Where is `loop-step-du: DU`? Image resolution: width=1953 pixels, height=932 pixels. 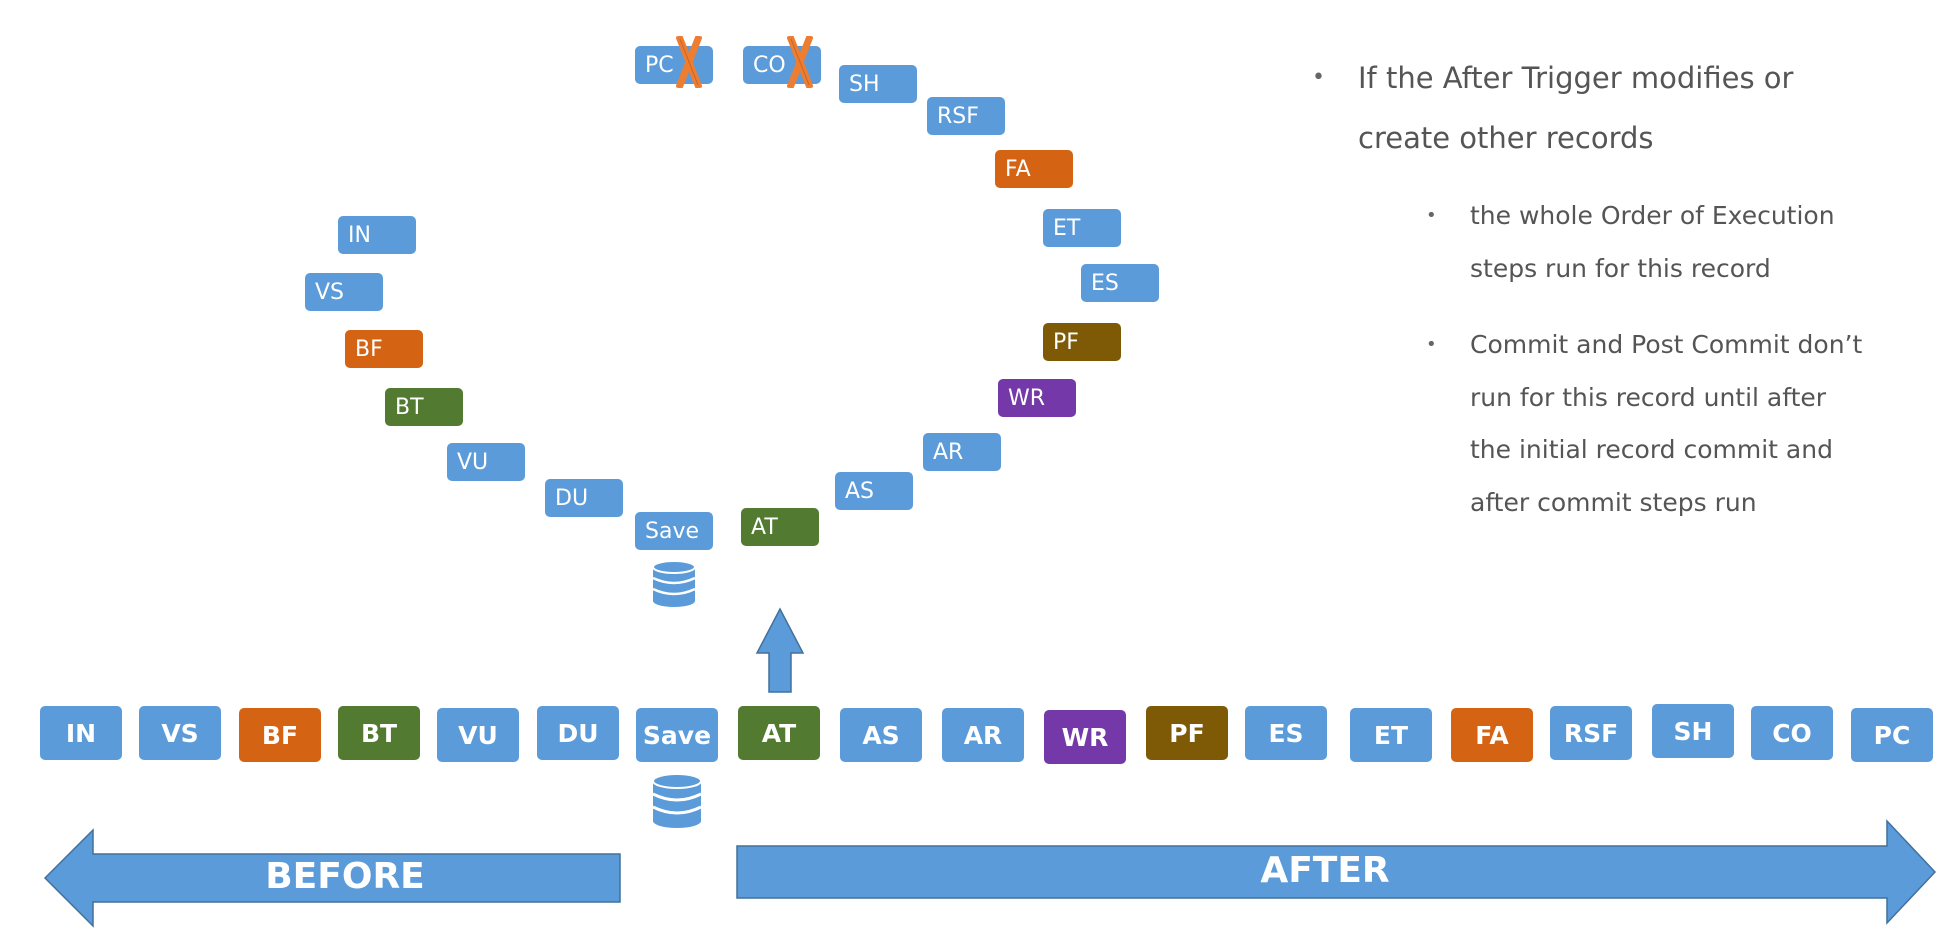 loop-step-du: DU is located at coordinates (584, 498).